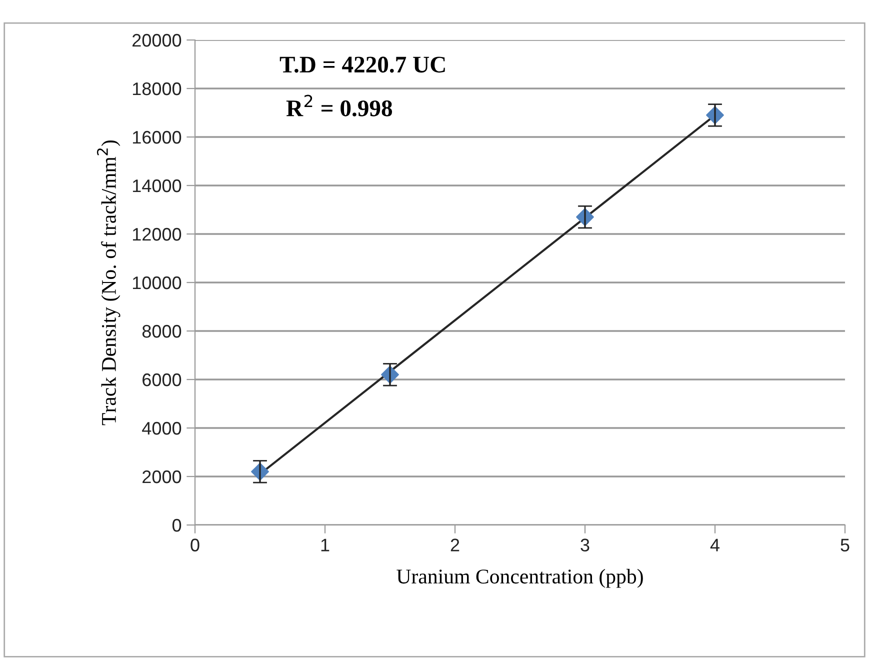  What do you see at coordinates (845, 545) in the screenshot?
I see `x-tick-label: 5` at bounding box center [845, 545].